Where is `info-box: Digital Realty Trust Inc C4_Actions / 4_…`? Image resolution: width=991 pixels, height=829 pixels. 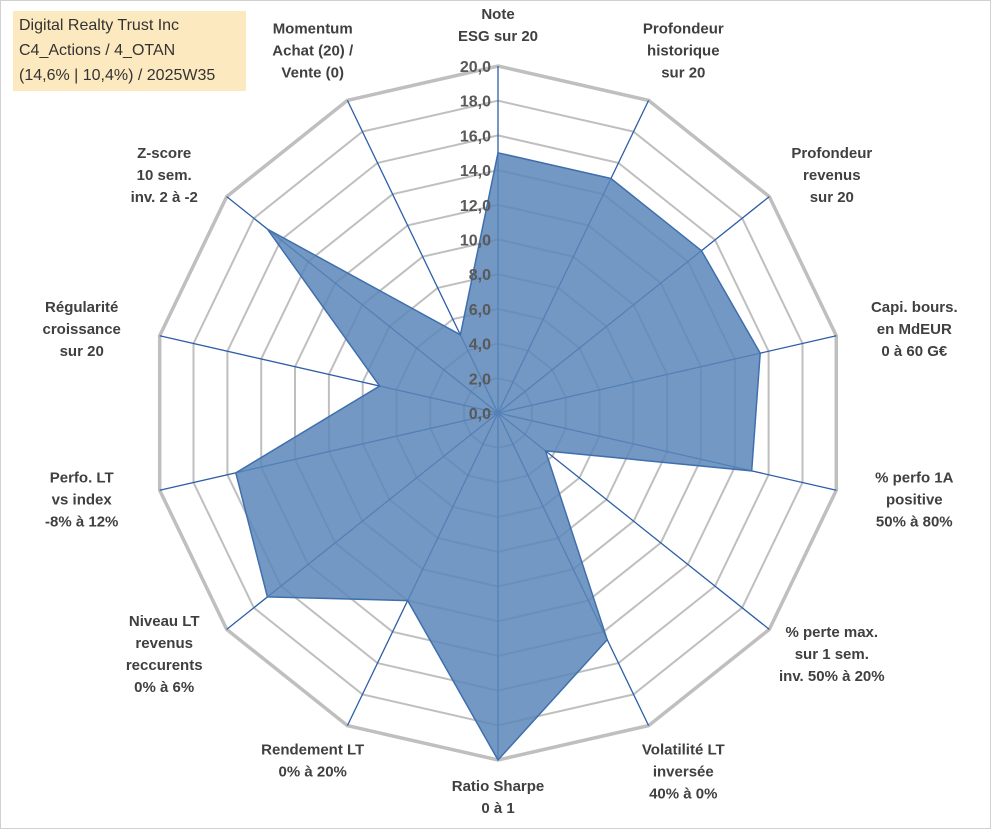 info-box: Digital Realty Trust Inc C4_Actions / 4_… is located at coordinates (129, 51).